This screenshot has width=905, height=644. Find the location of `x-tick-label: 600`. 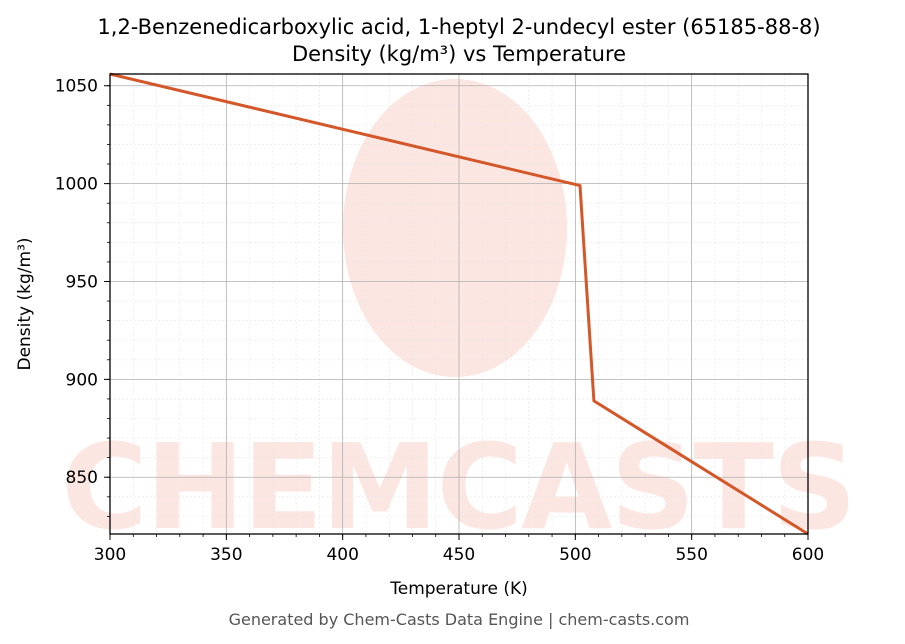

x-tick-label: 600 is located at coordinates (808, 555).